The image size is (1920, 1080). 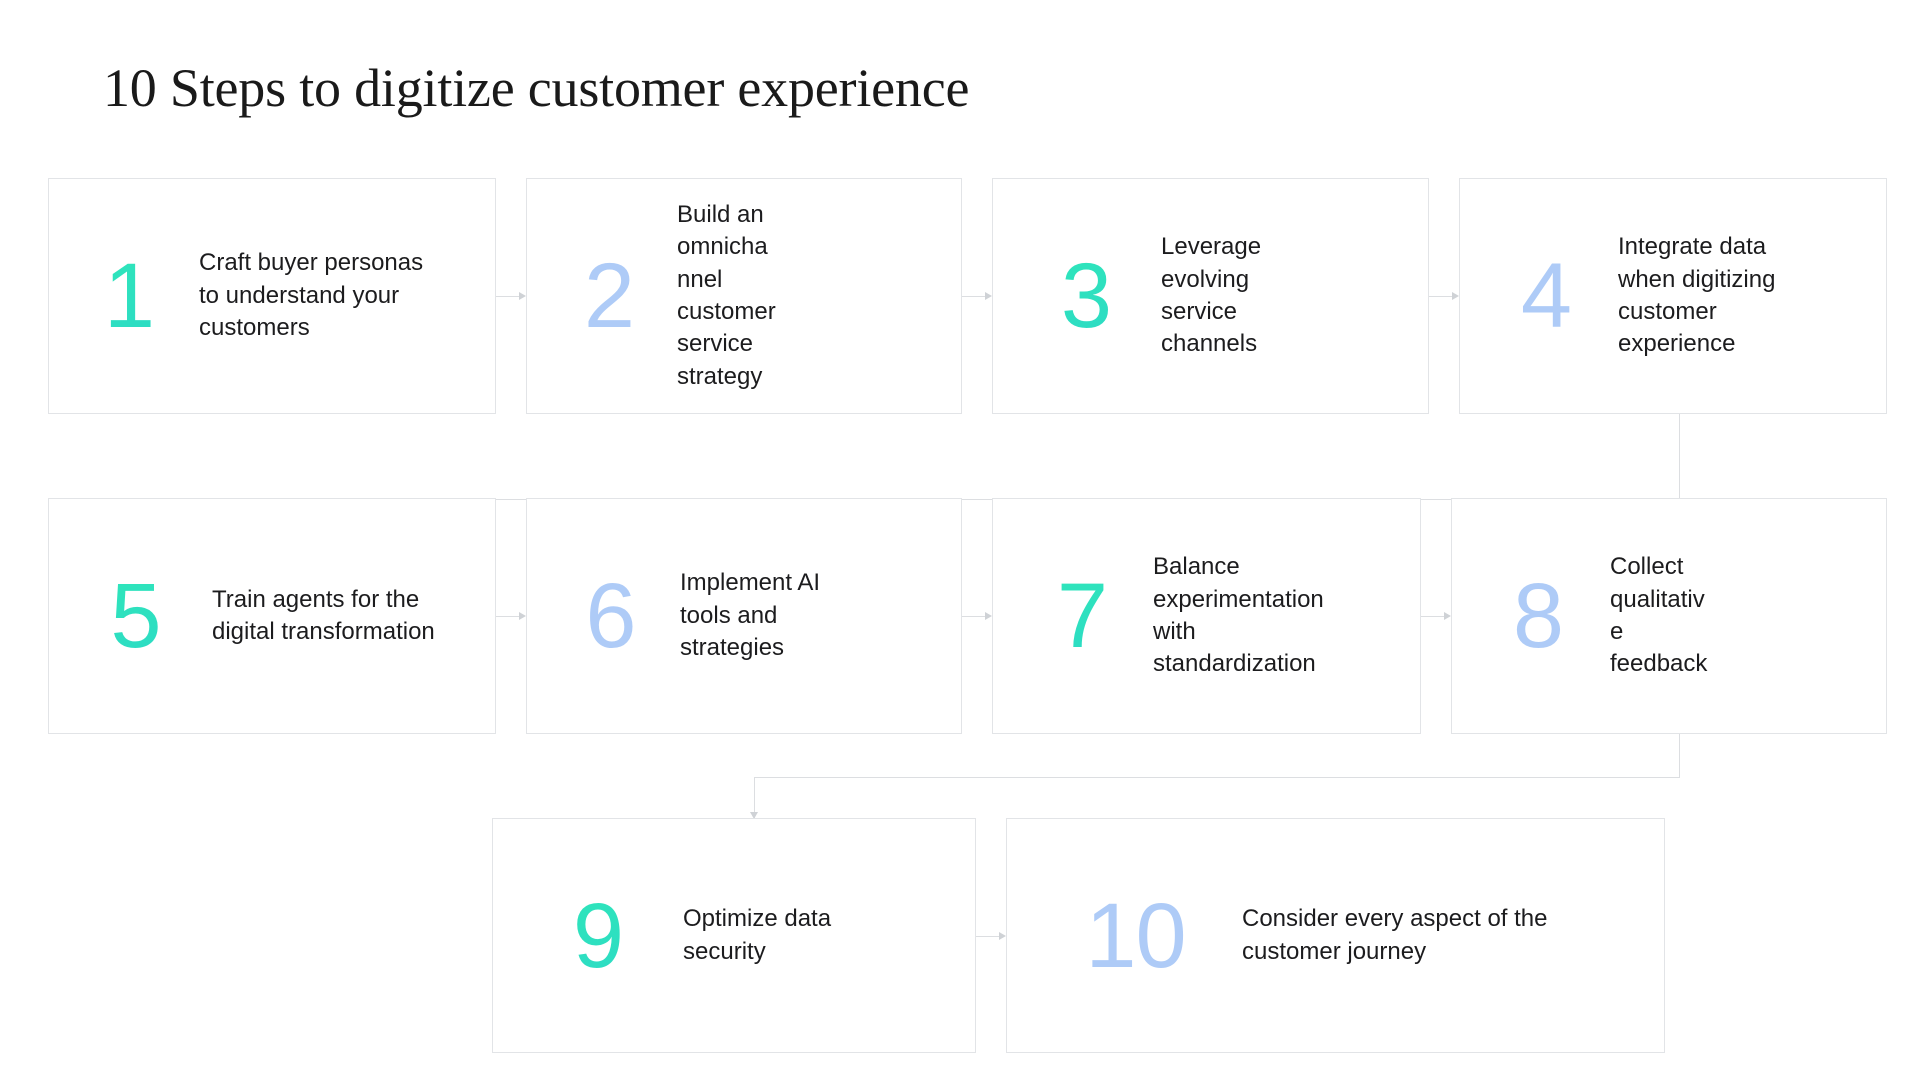 What do you see at coordinates (1077, 296) in the screenshot?
I see `step-number-3: 3` at bounding box center [1077, 296].